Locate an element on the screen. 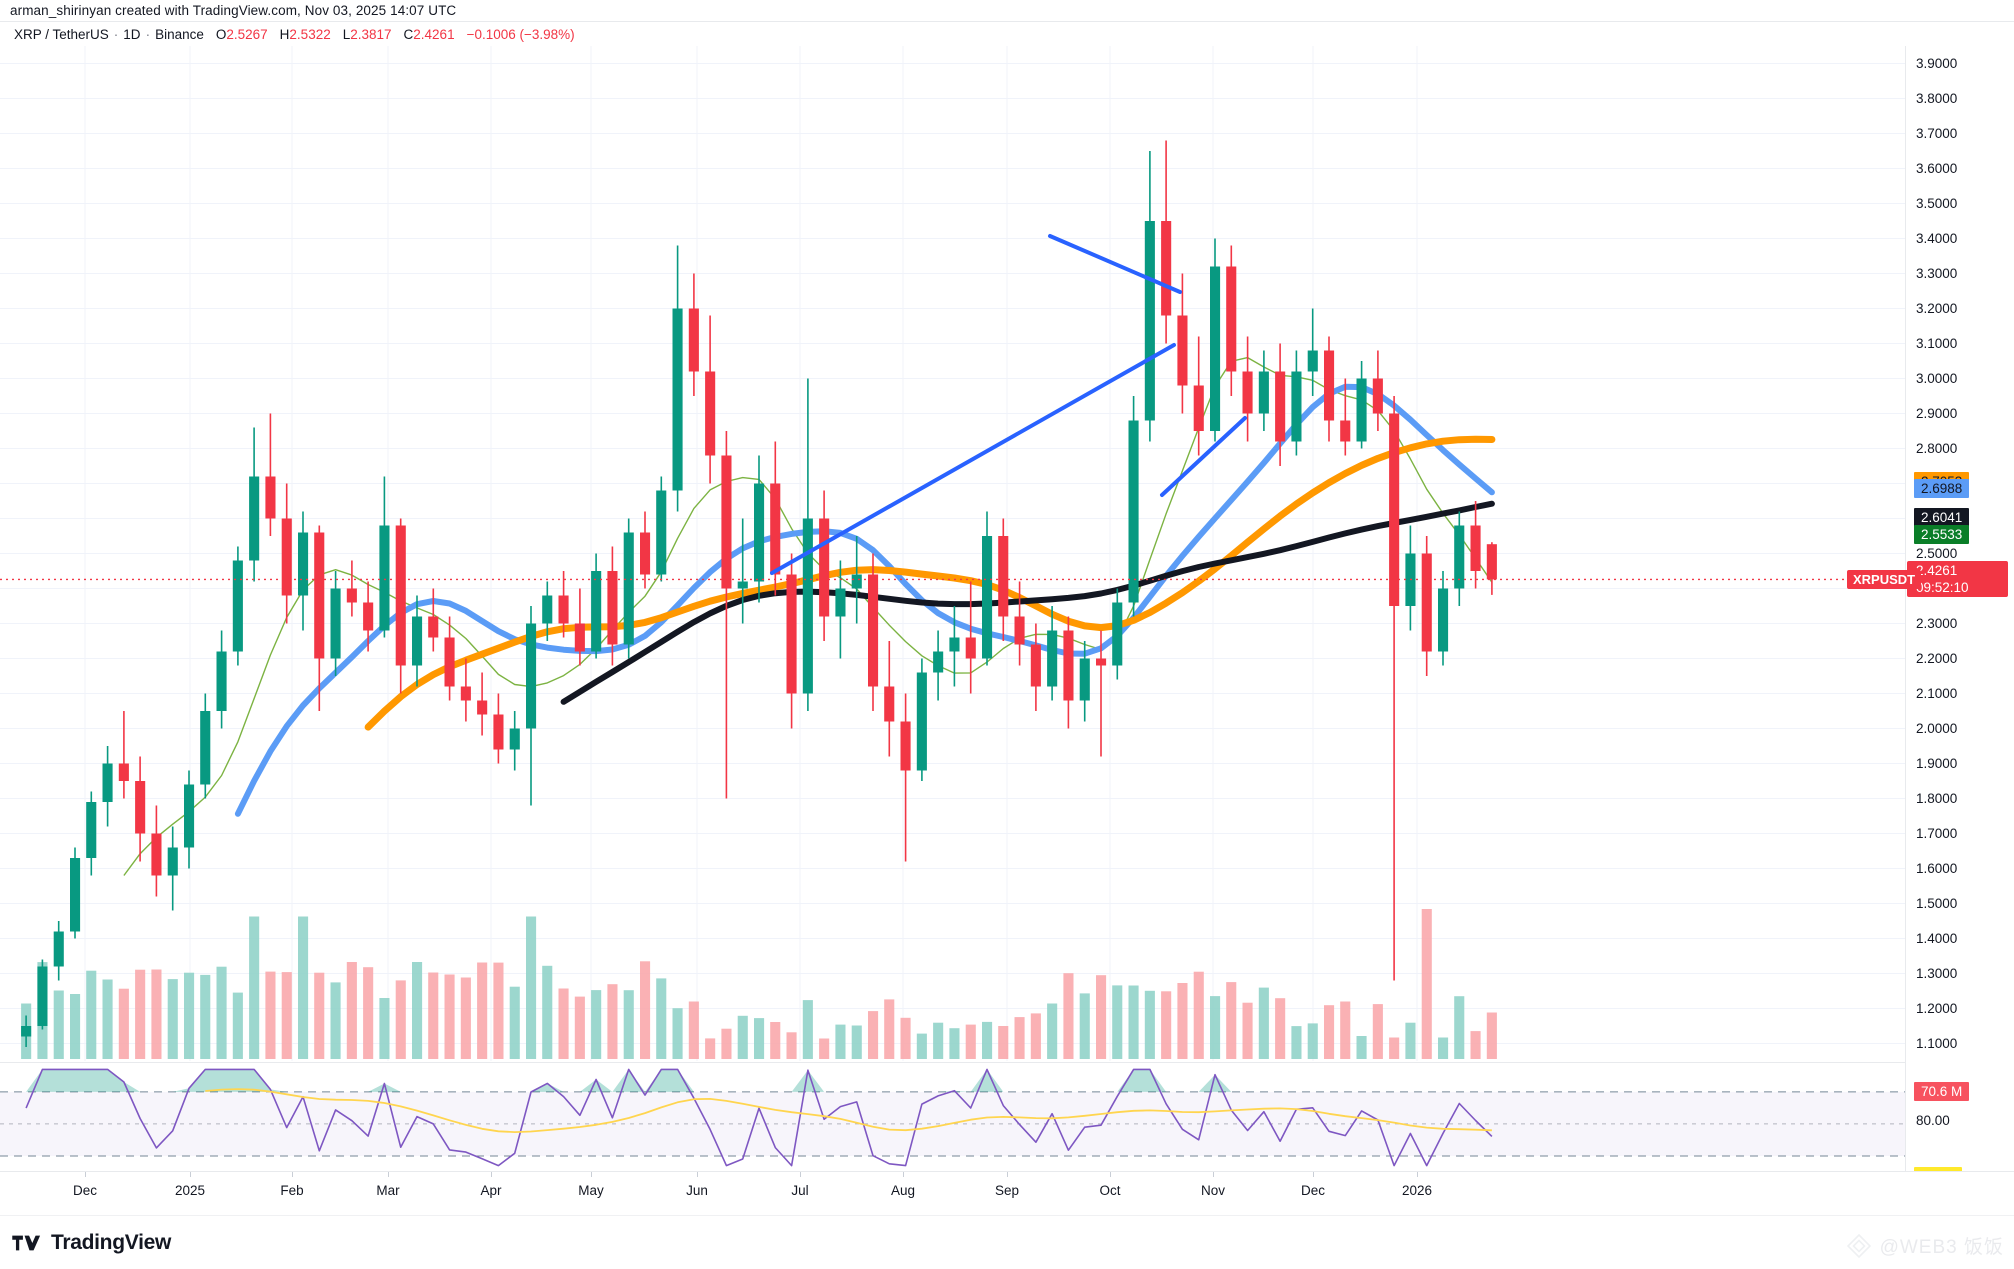 This screenshot has height=1269, width=2014. low-value: 2.3817 is located at coordinates (371, 34).